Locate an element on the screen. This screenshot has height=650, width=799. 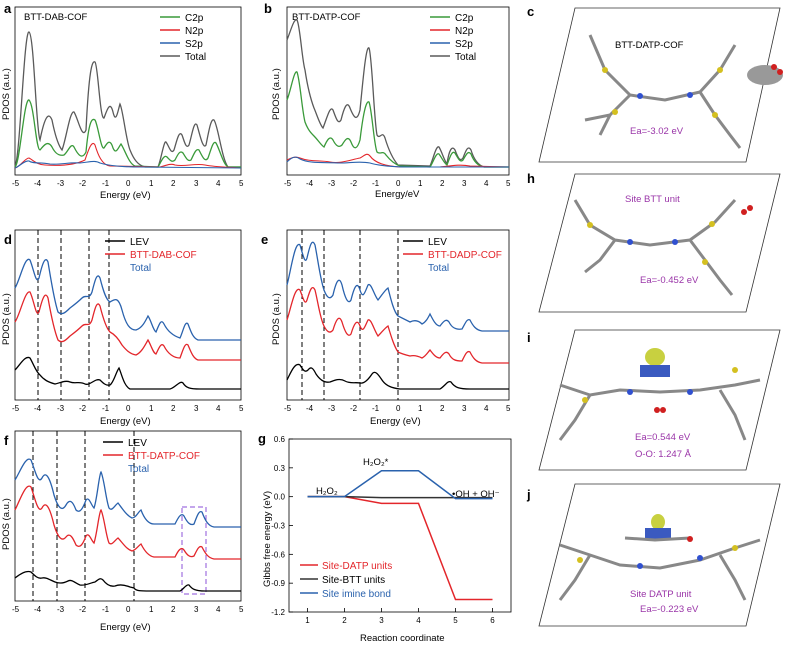
series-d-total is located at coordinates (127, 299).